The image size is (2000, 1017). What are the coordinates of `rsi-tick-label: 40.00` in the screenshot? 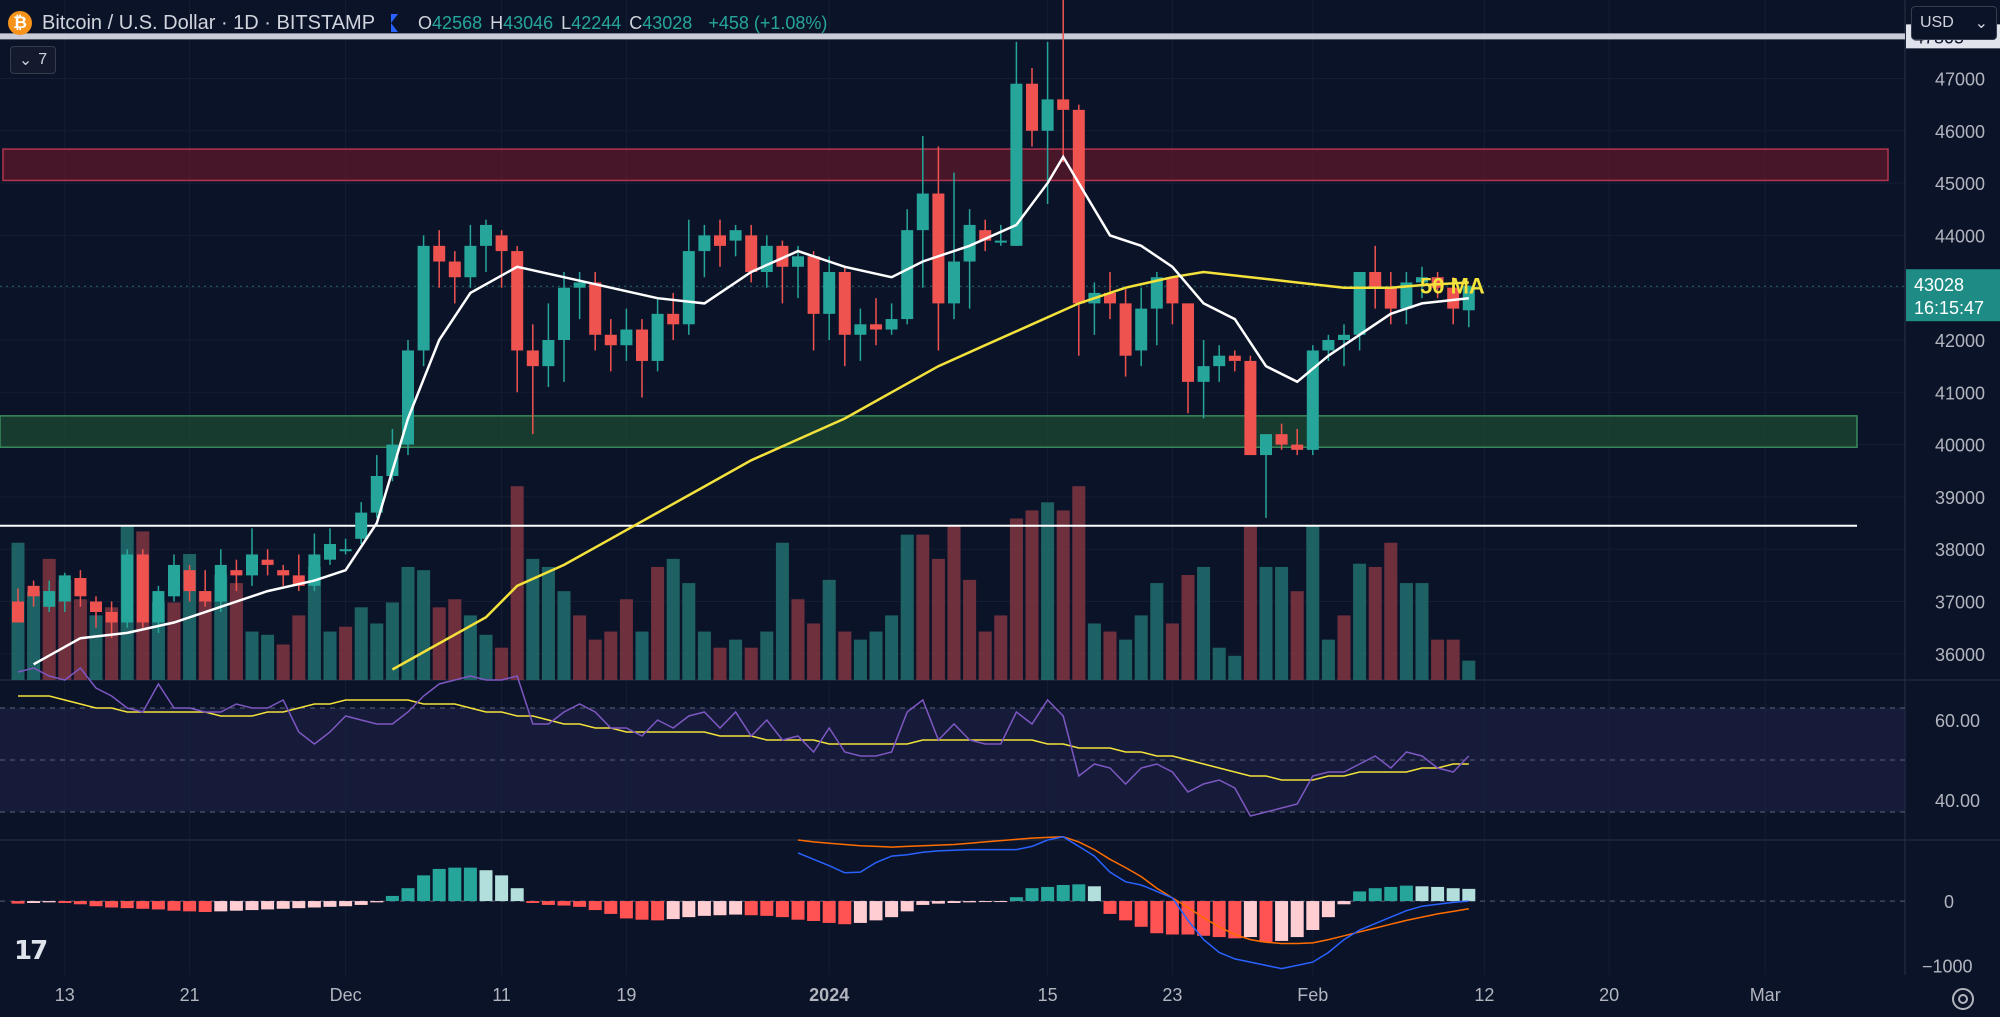 It's located at (1957, 801).